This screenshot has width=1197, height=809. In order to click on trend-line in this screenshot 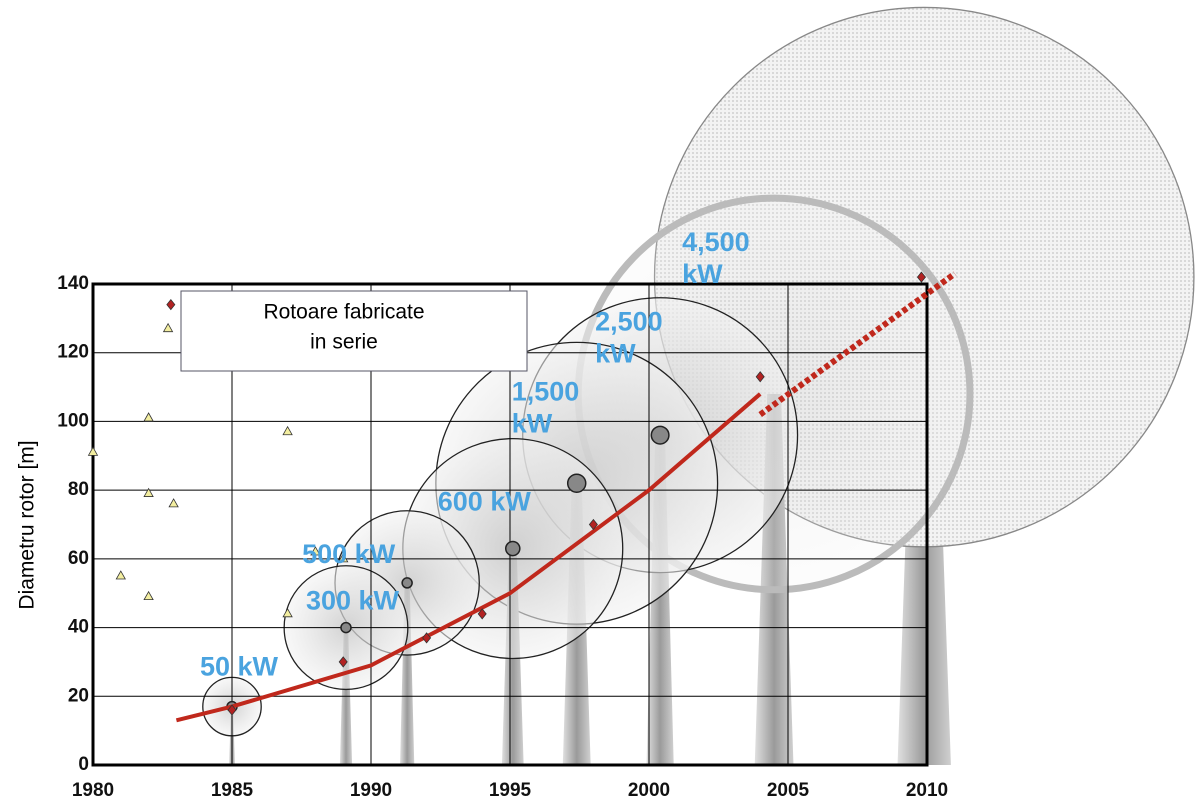, I will do `click(857, 344)`.